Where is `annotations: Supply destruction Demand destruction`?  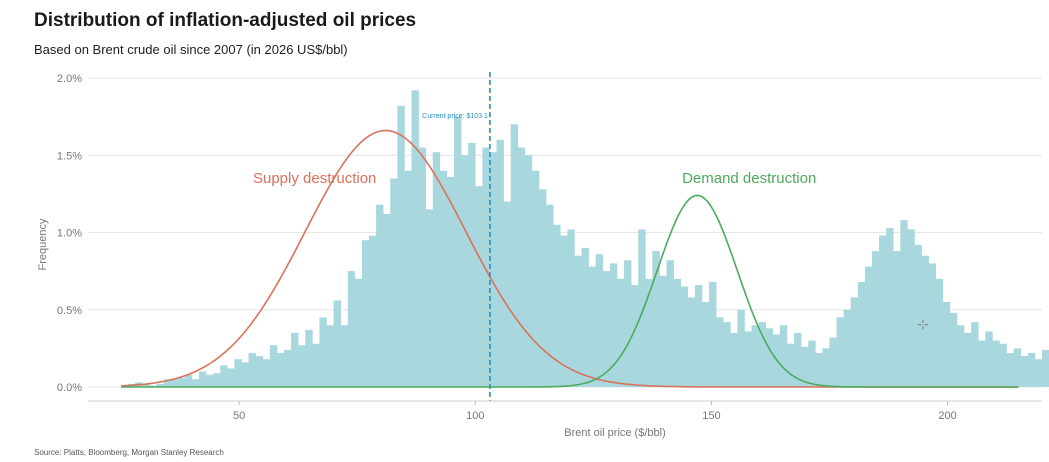
annotations: Supply destruction Demand destruction is located at coordinates (534, 178).